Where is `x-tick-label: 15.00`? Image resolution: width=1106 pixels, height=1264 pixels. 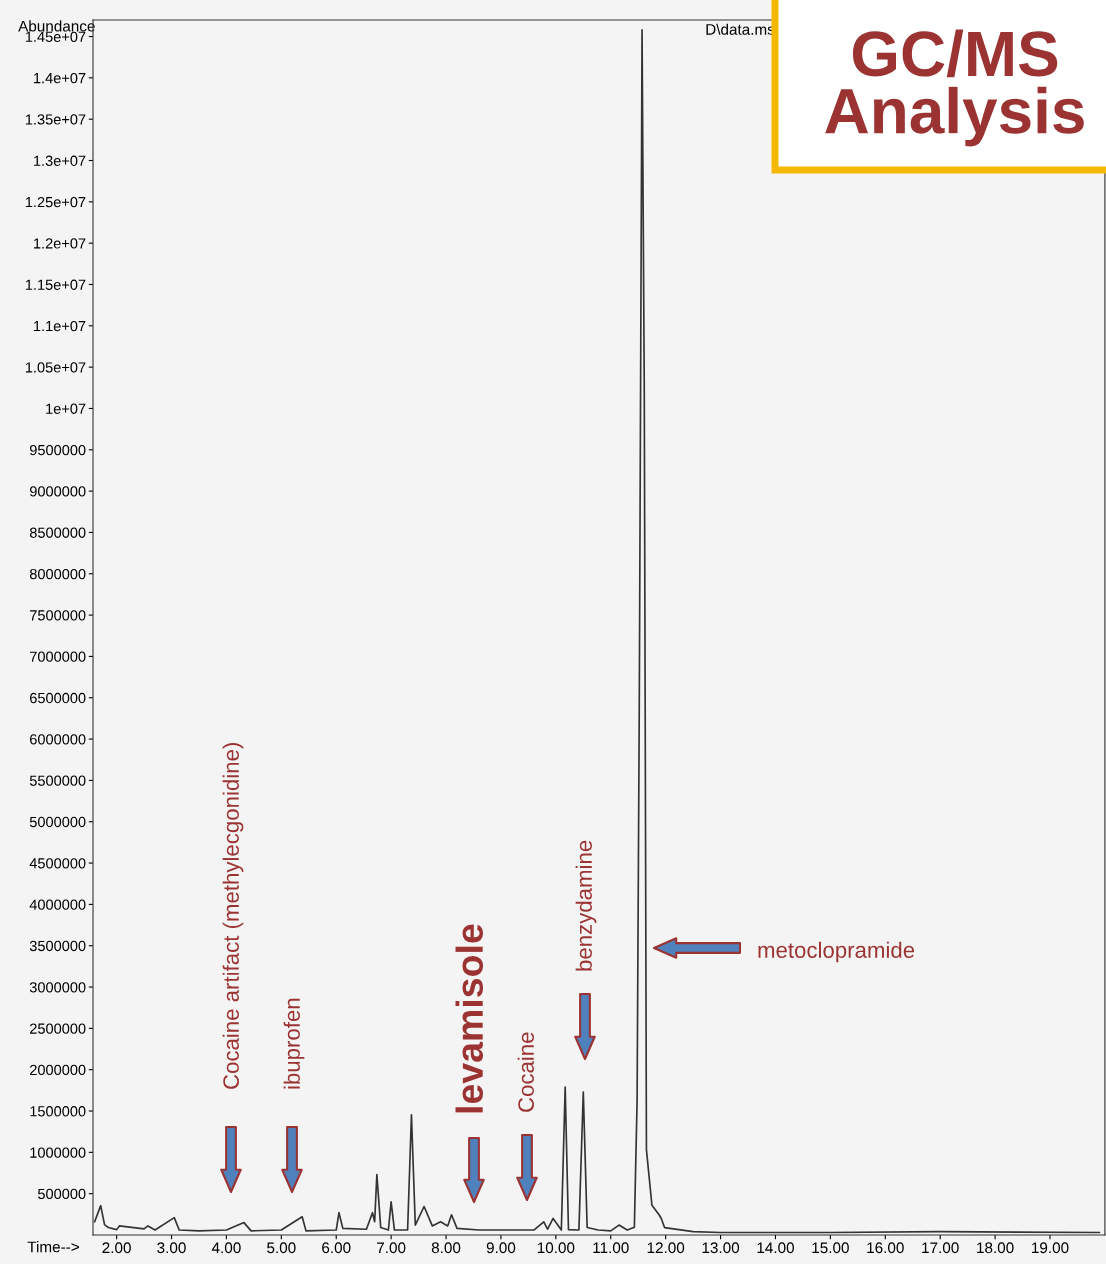
x-tick-label: 15.00 is located at coordinates (830, 1248).